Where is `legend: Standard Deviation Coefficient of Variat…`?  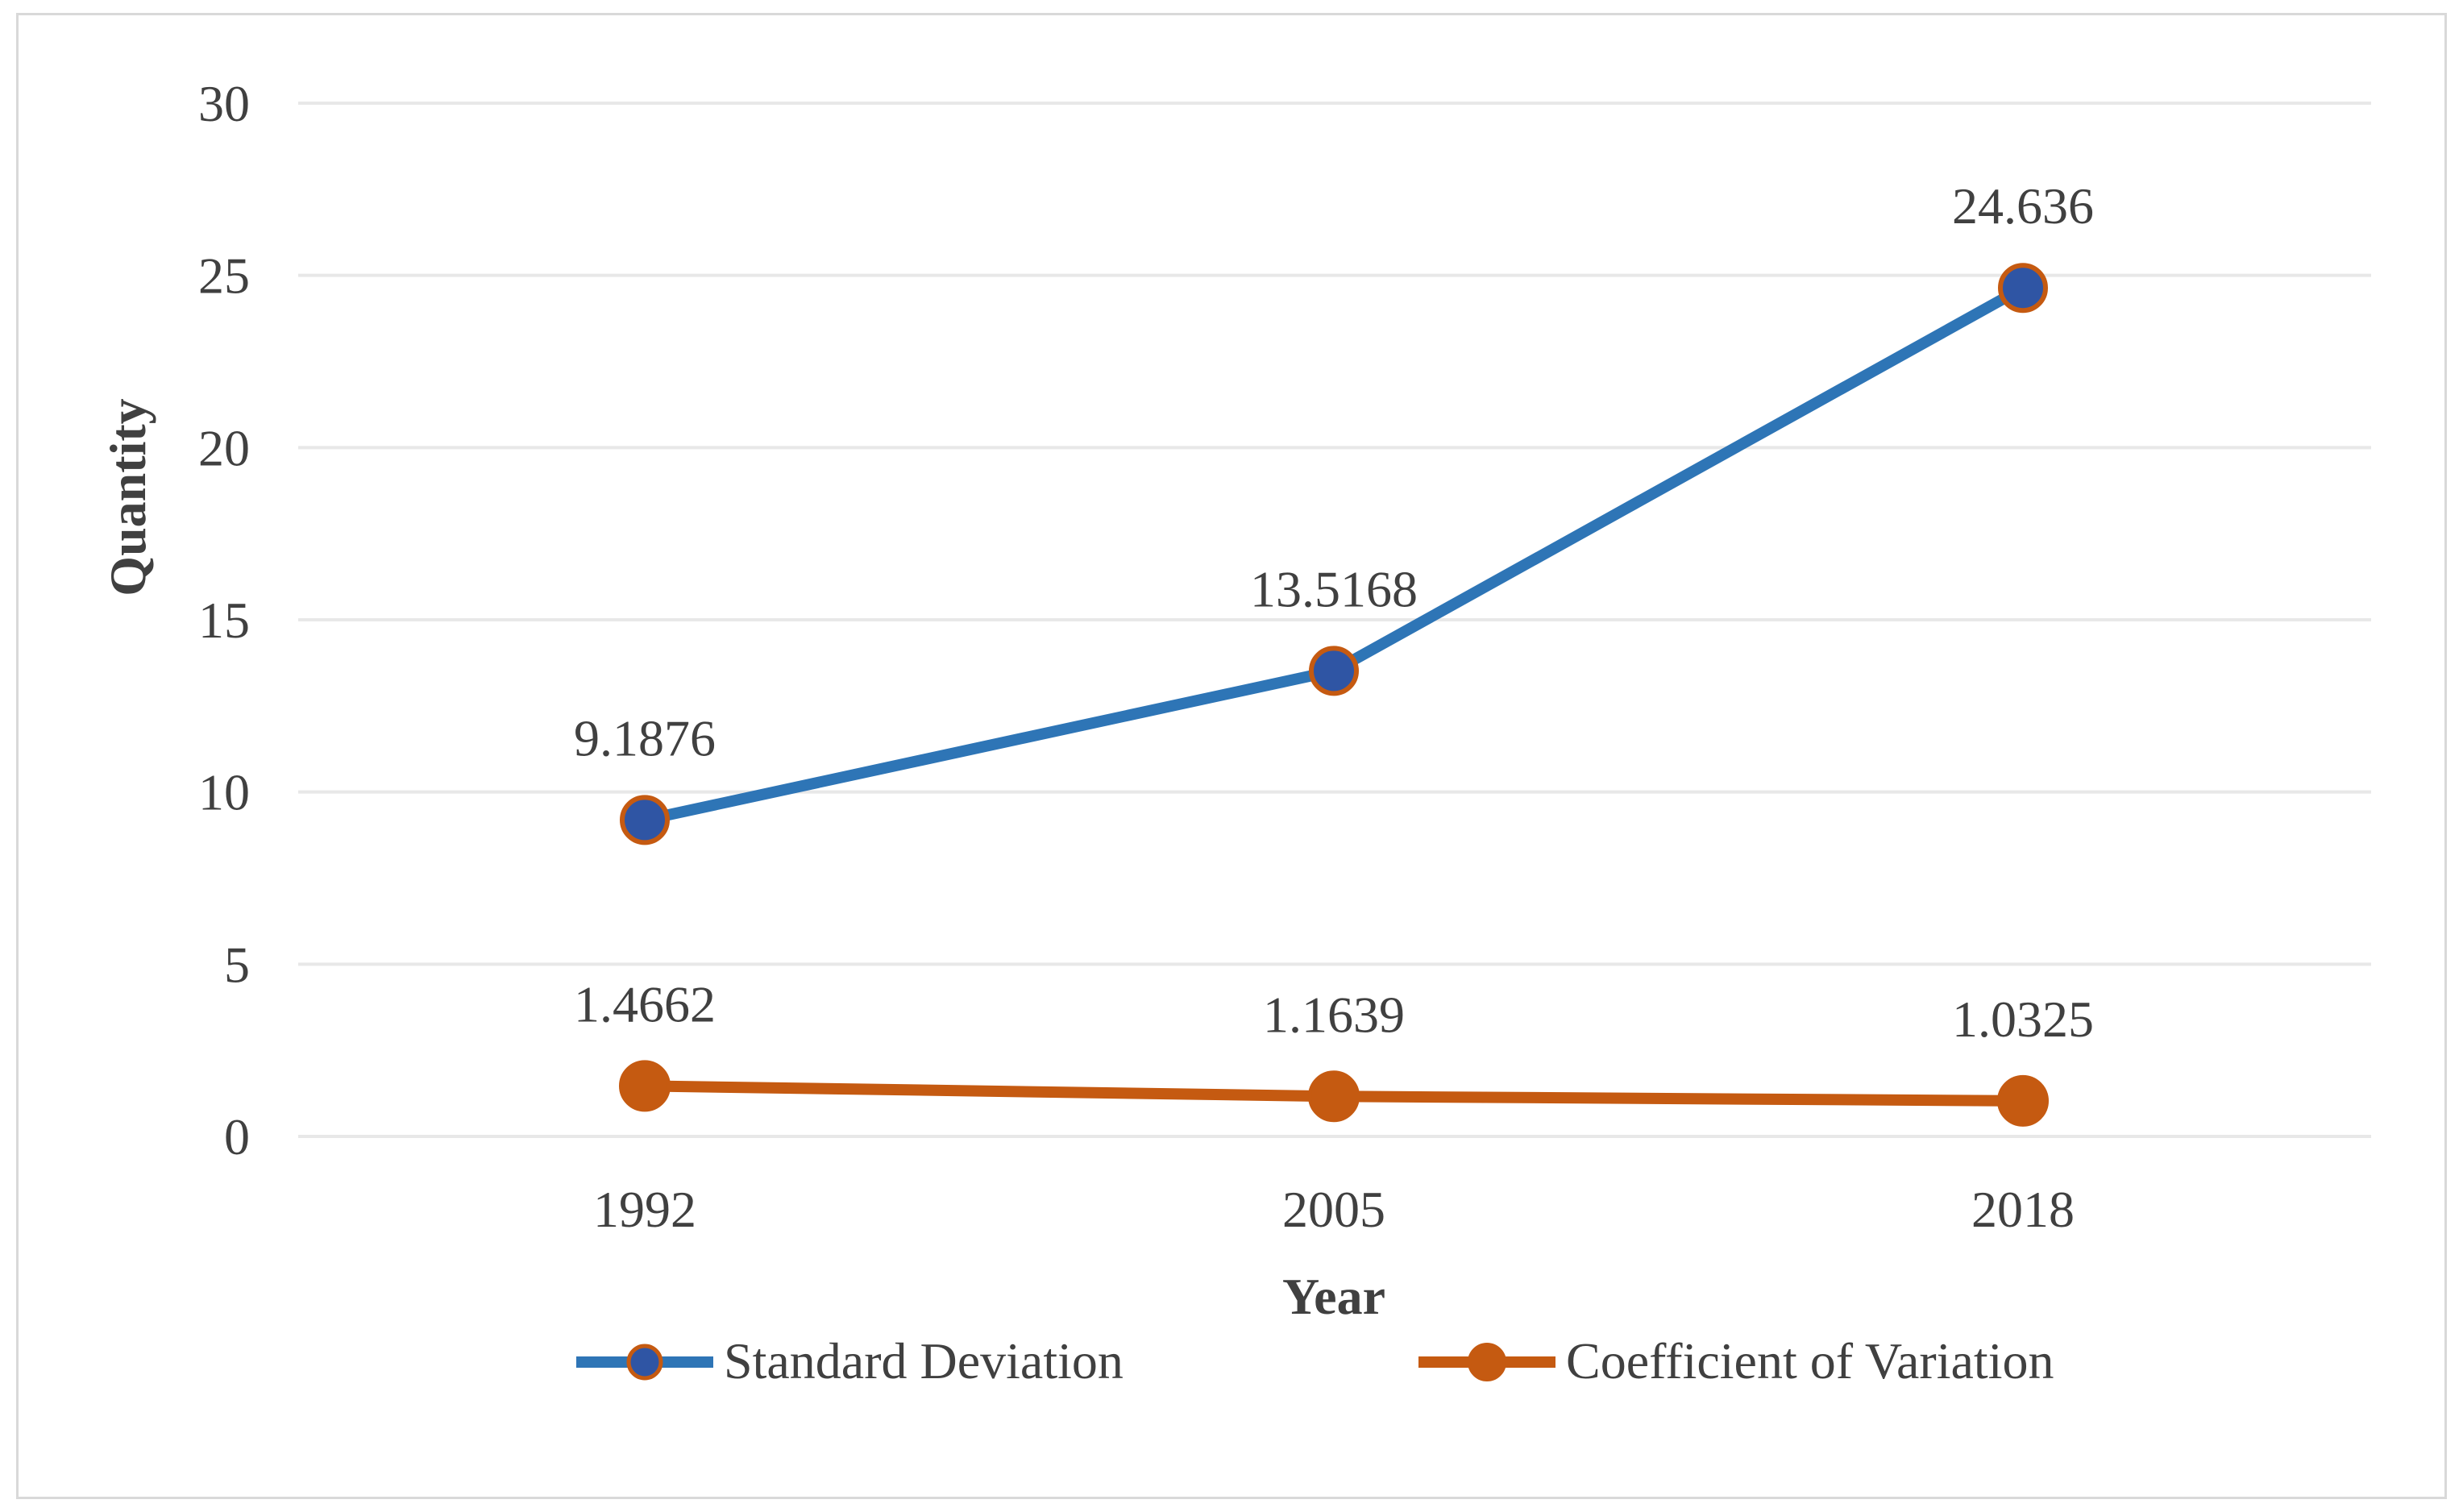 legend: Standard Deviation Coefficient of Variat… is located at coordinates (1315, 1360).